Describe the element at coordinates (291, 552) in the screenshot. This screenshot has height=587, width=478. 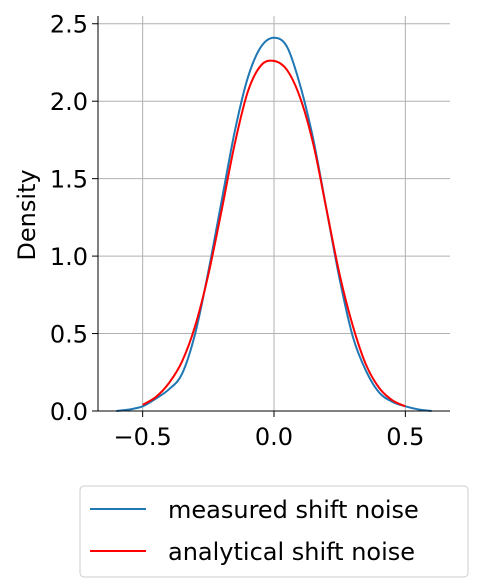
I see `legend-label-analytical: analytical shift noise` at that location.